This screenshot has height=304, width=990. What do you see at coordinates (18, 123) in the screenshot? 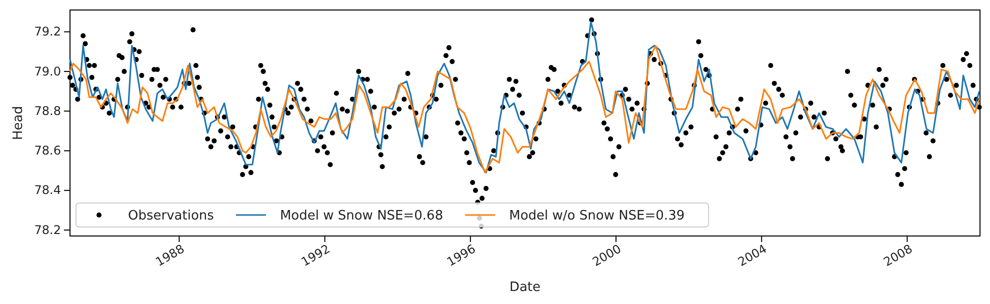
I see `y-axis-title: Head` at bounding box center [18, 123].